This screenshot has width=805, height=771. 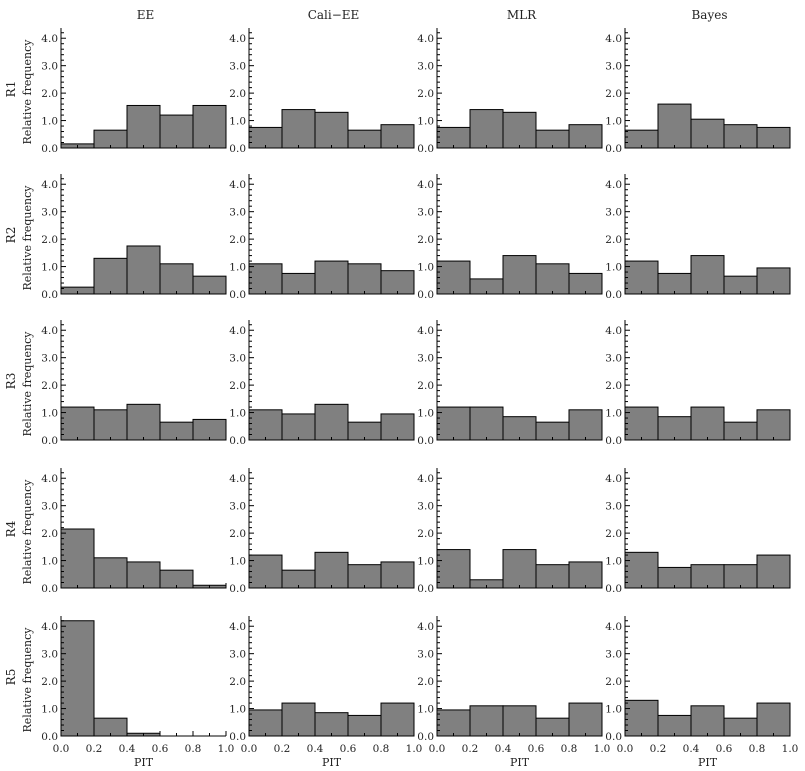 What do you see at coordinates (146, 15) in the screenshot?
I see `column-title: EE` at bounding box center [146, 15].